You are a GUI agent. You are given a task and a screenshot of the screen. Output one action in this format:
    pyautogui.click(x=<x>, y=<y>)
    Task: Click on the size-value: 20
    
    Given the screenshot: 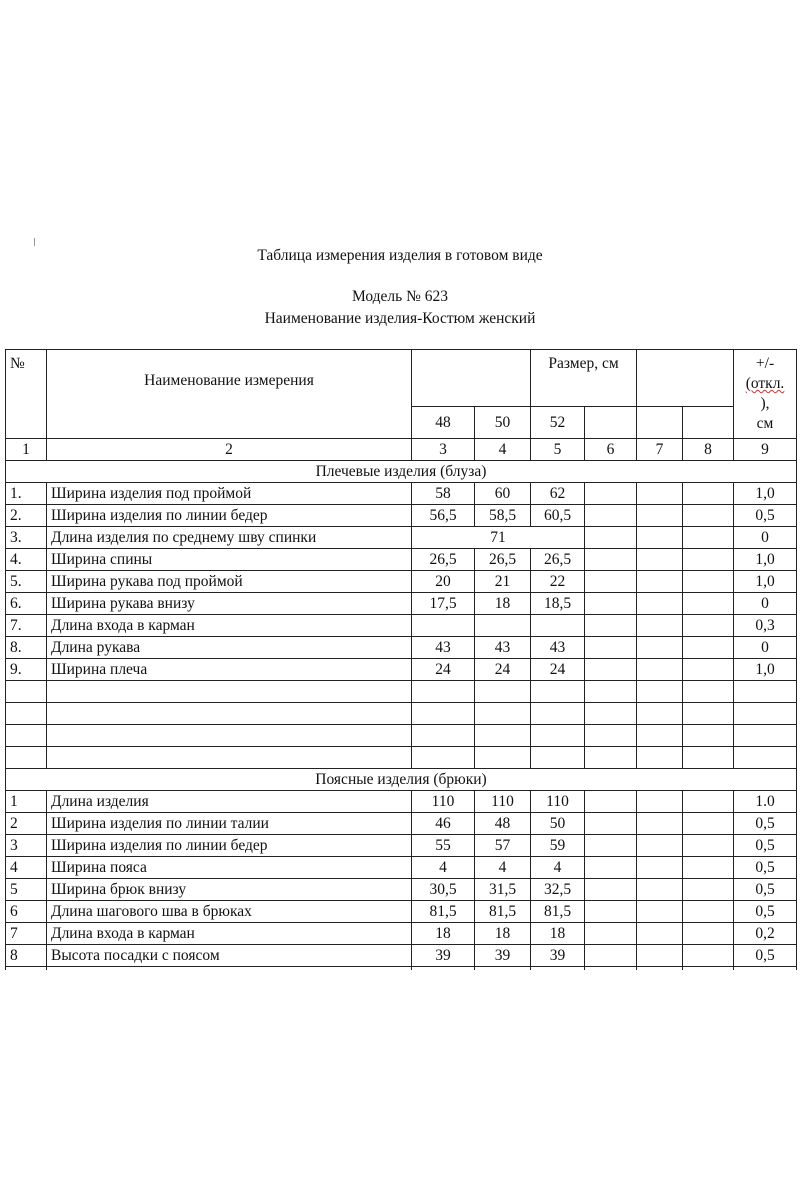 What is the action you would take?
    pyautogui.click(x=443, y=581)
    